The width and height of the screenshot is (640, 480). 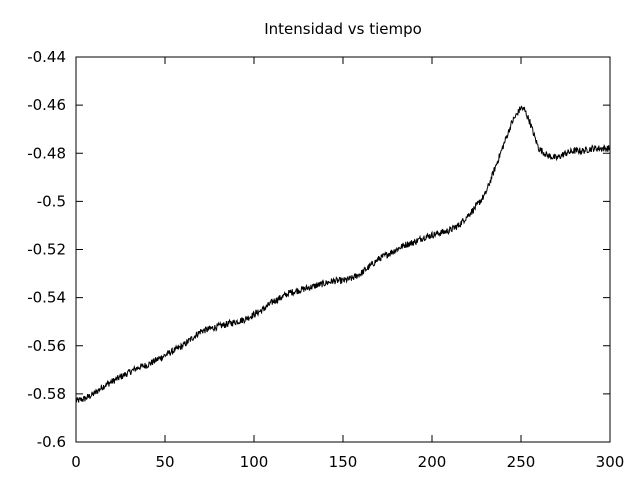 I want to click on y-tick-label: -0.46, so click(x=46, y=105).